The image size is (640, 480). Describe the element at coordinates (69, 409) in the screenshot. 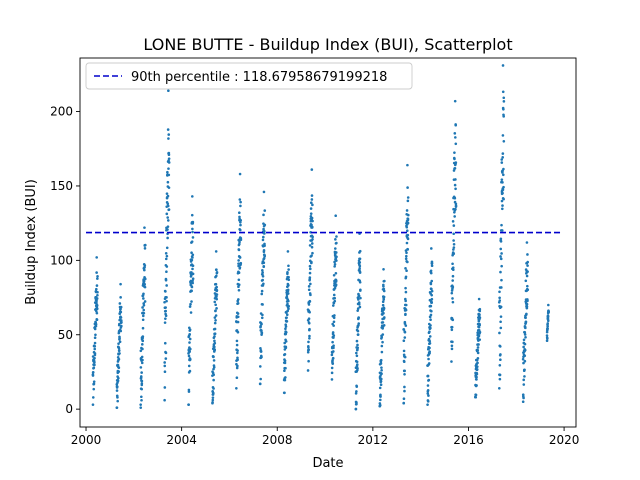

I see `y-tick-label: 0` at that location.